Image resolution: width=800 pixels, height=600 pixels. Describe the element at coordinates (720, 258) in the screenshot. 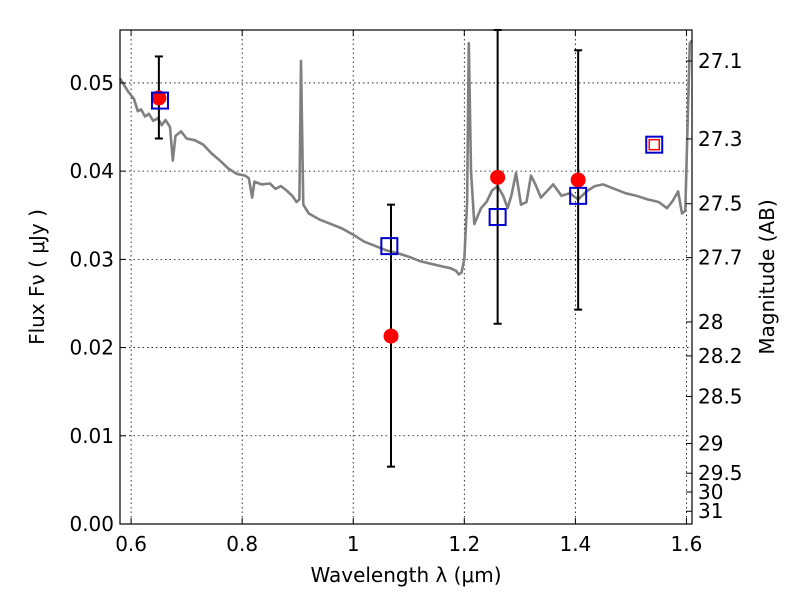

I see `right-tick-label: 27.7` at that location.